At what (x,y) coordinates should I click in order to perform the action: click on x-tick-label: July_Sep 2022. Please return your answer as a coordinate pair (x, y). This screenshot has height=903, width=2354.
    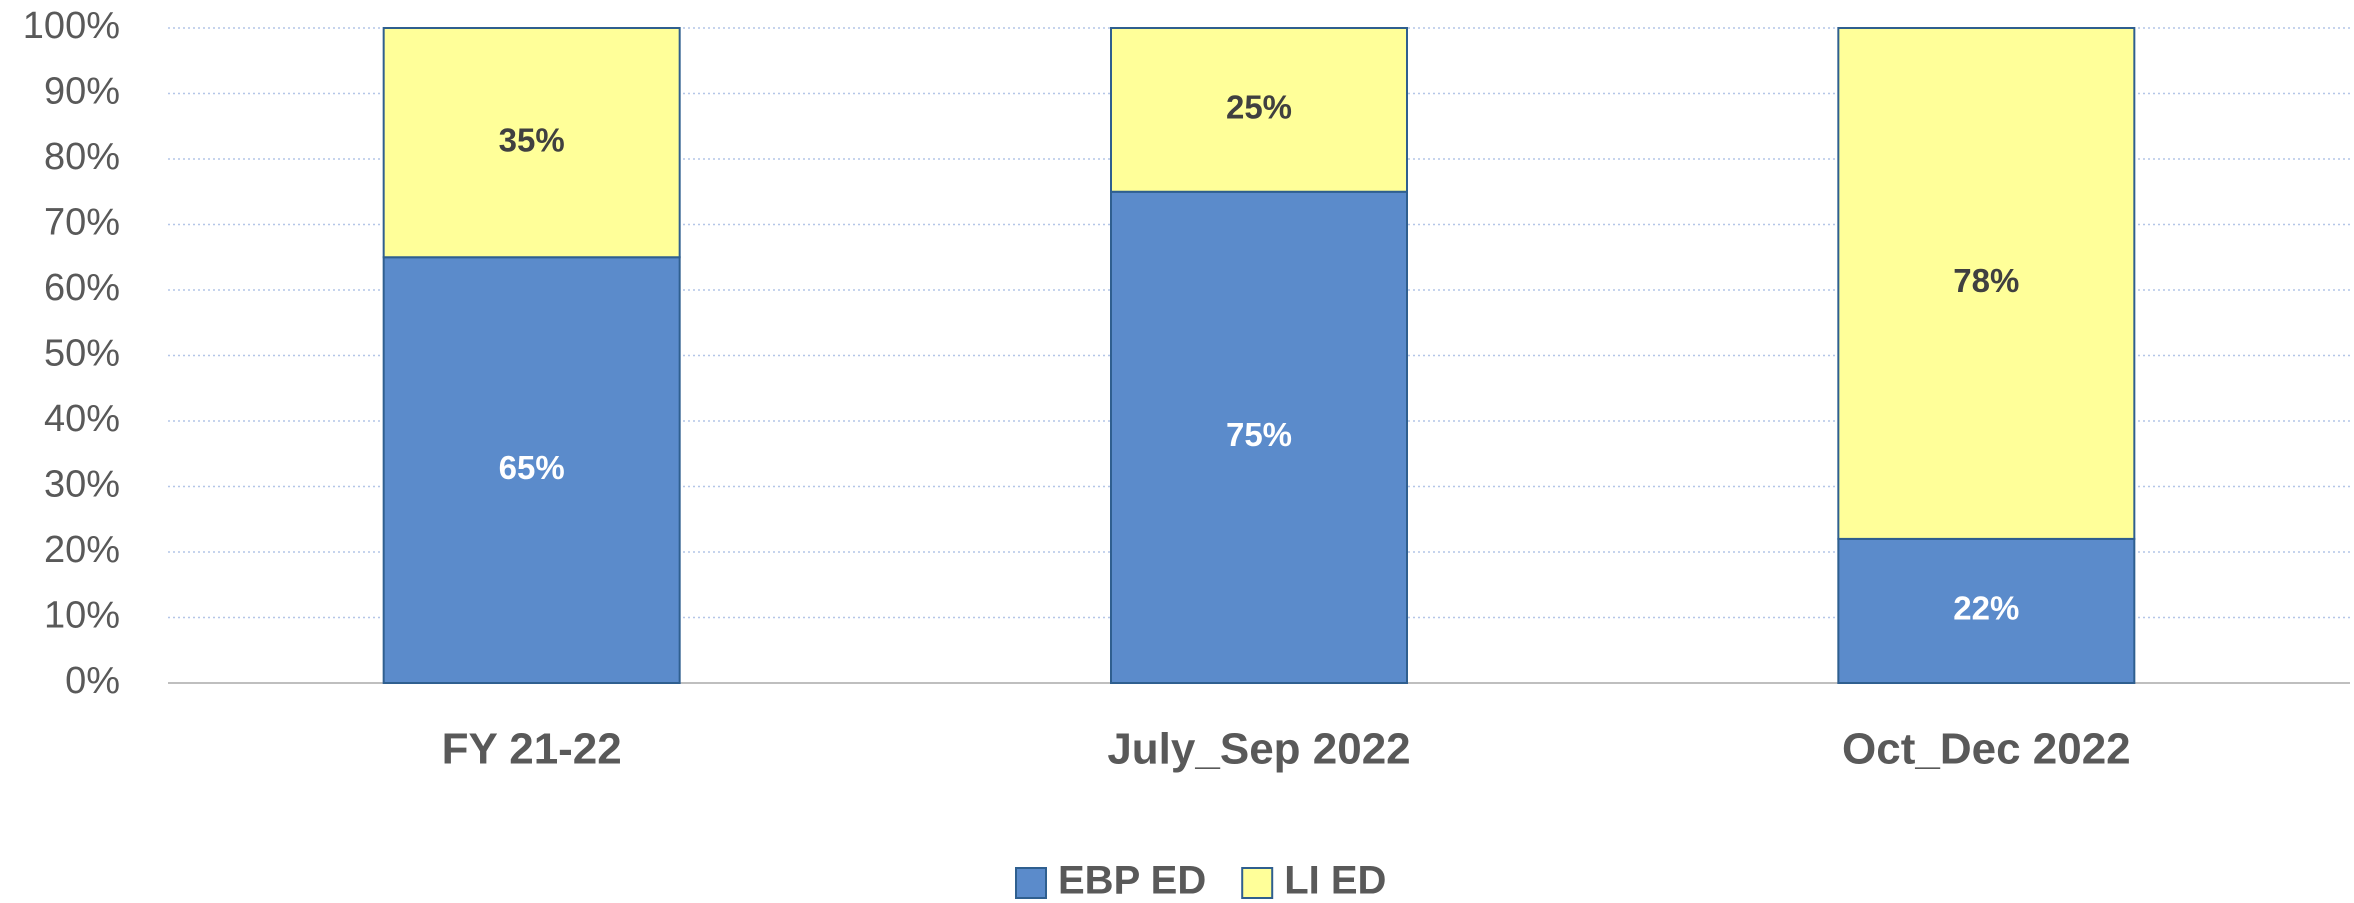
    Looking at the image, I should click on (1258, 749).